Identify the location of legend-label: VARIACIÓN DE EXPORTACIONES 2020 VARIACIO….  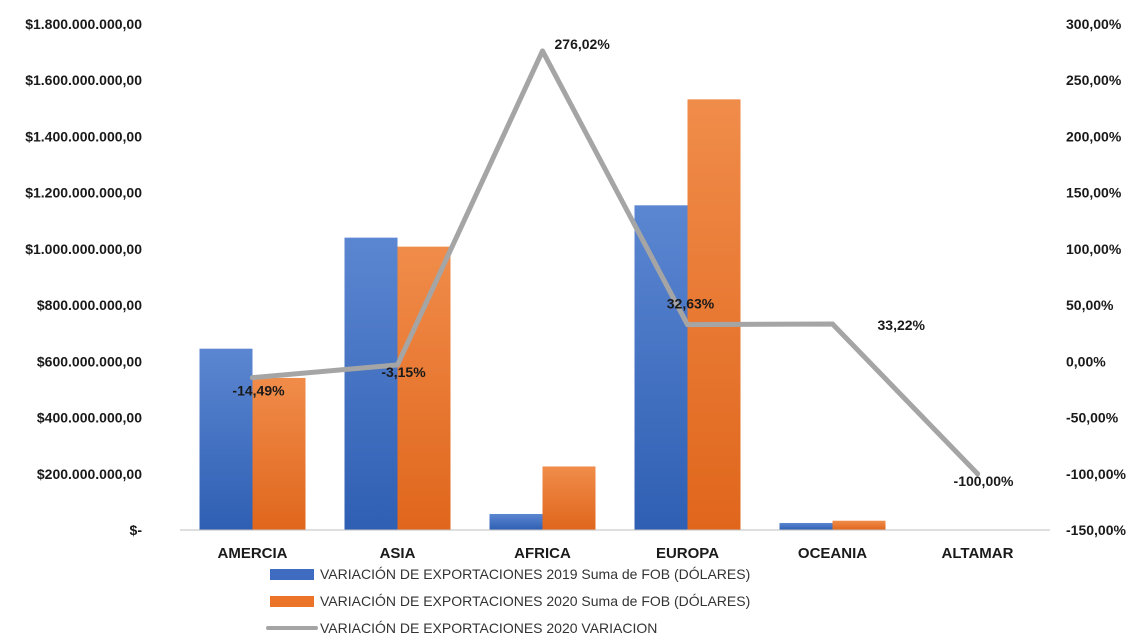
(488, 628).